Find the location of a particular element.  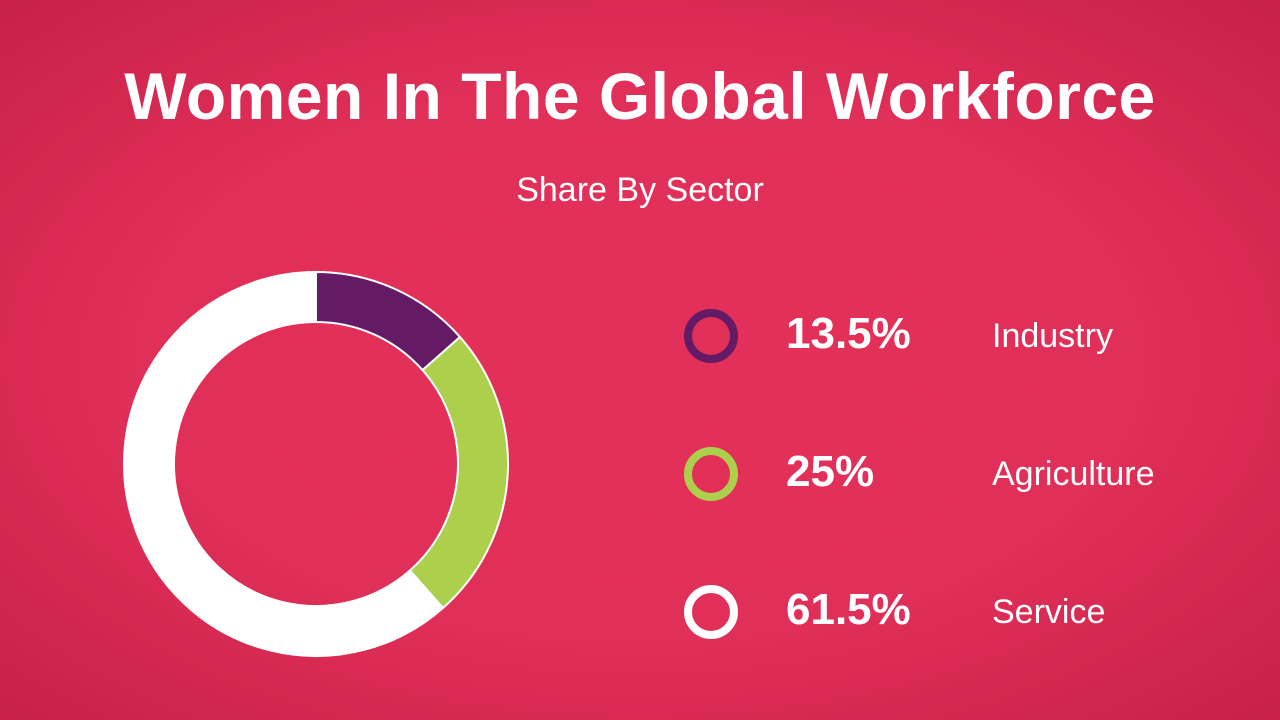

legend-item-agriculture: 25% Agriculture is located at coordinates (964, 474).